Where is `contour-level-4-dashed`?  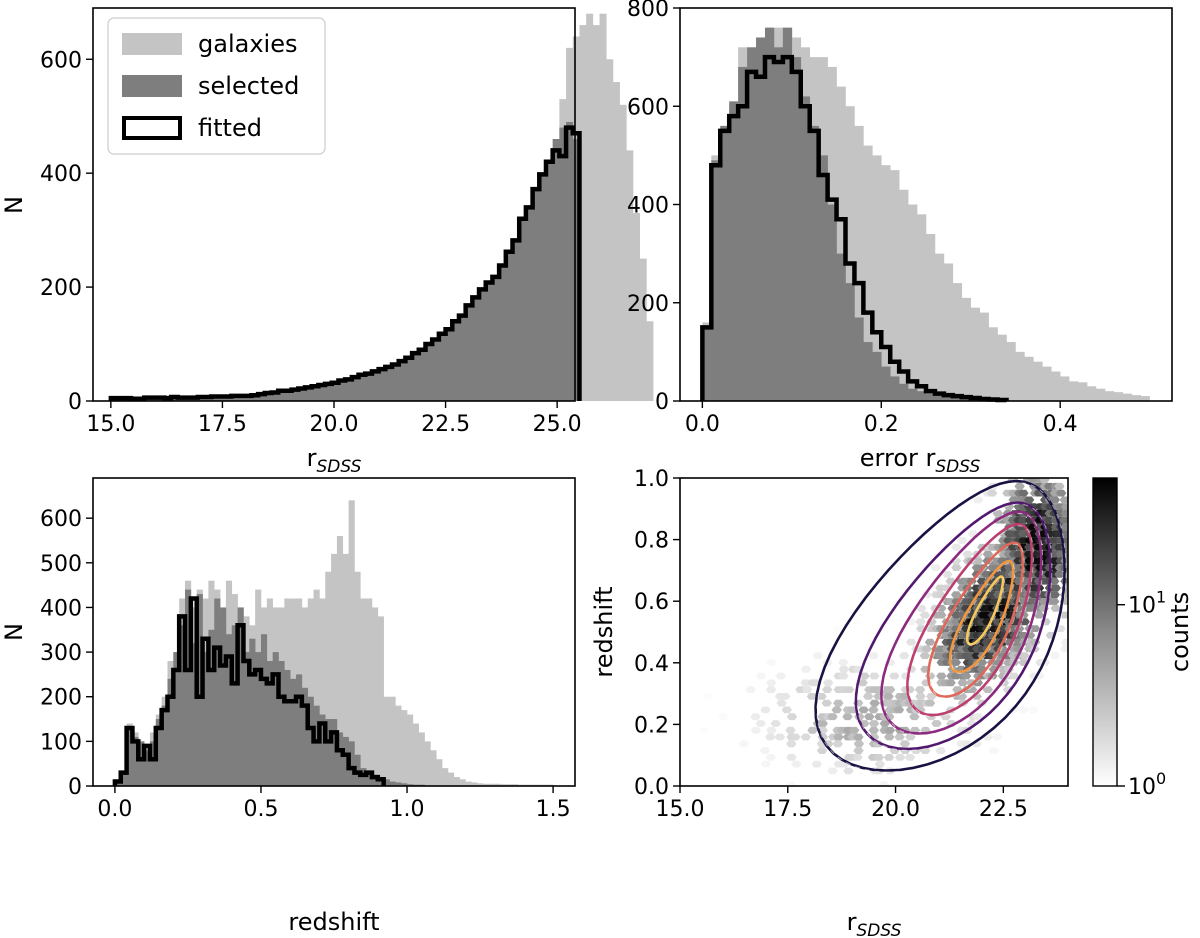 contour-level-4-dashed is located at coordinates (971, 621).